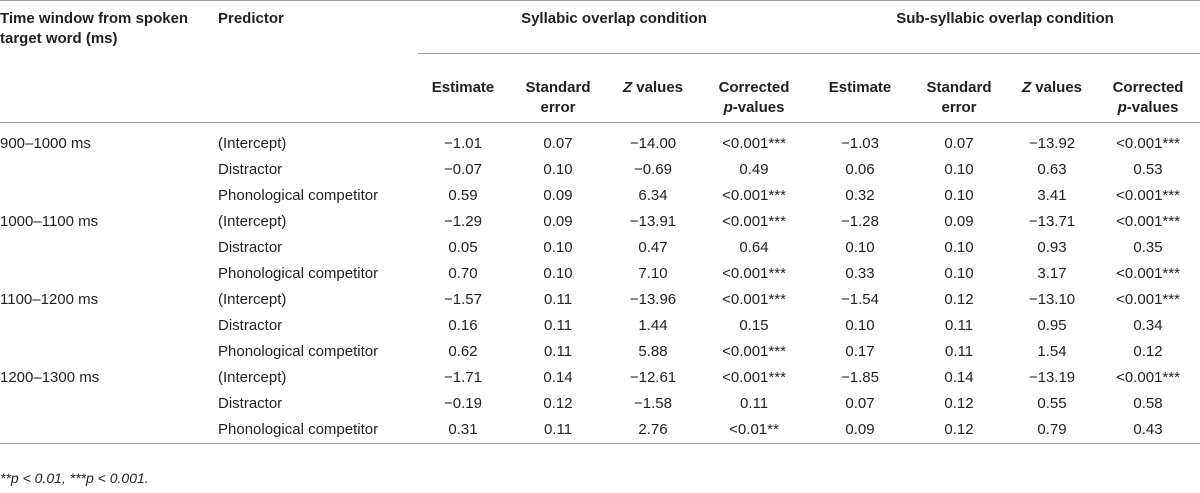 The width and height of the screenshot is (1200, 493). Describe the element at coordinates (1052, 325) in the screenshot. I see `cell-subsyllabic-z-value: 0.95` at that location.